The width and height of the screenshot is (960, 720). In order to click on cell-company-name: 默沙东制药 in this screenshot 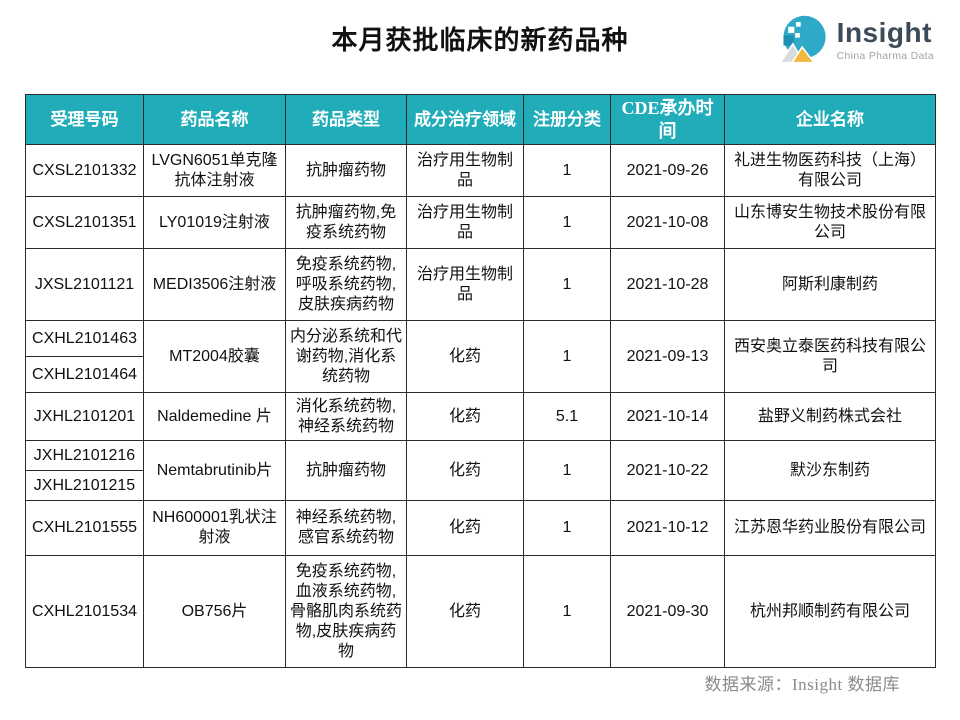, I will do `click(830, 470)`.